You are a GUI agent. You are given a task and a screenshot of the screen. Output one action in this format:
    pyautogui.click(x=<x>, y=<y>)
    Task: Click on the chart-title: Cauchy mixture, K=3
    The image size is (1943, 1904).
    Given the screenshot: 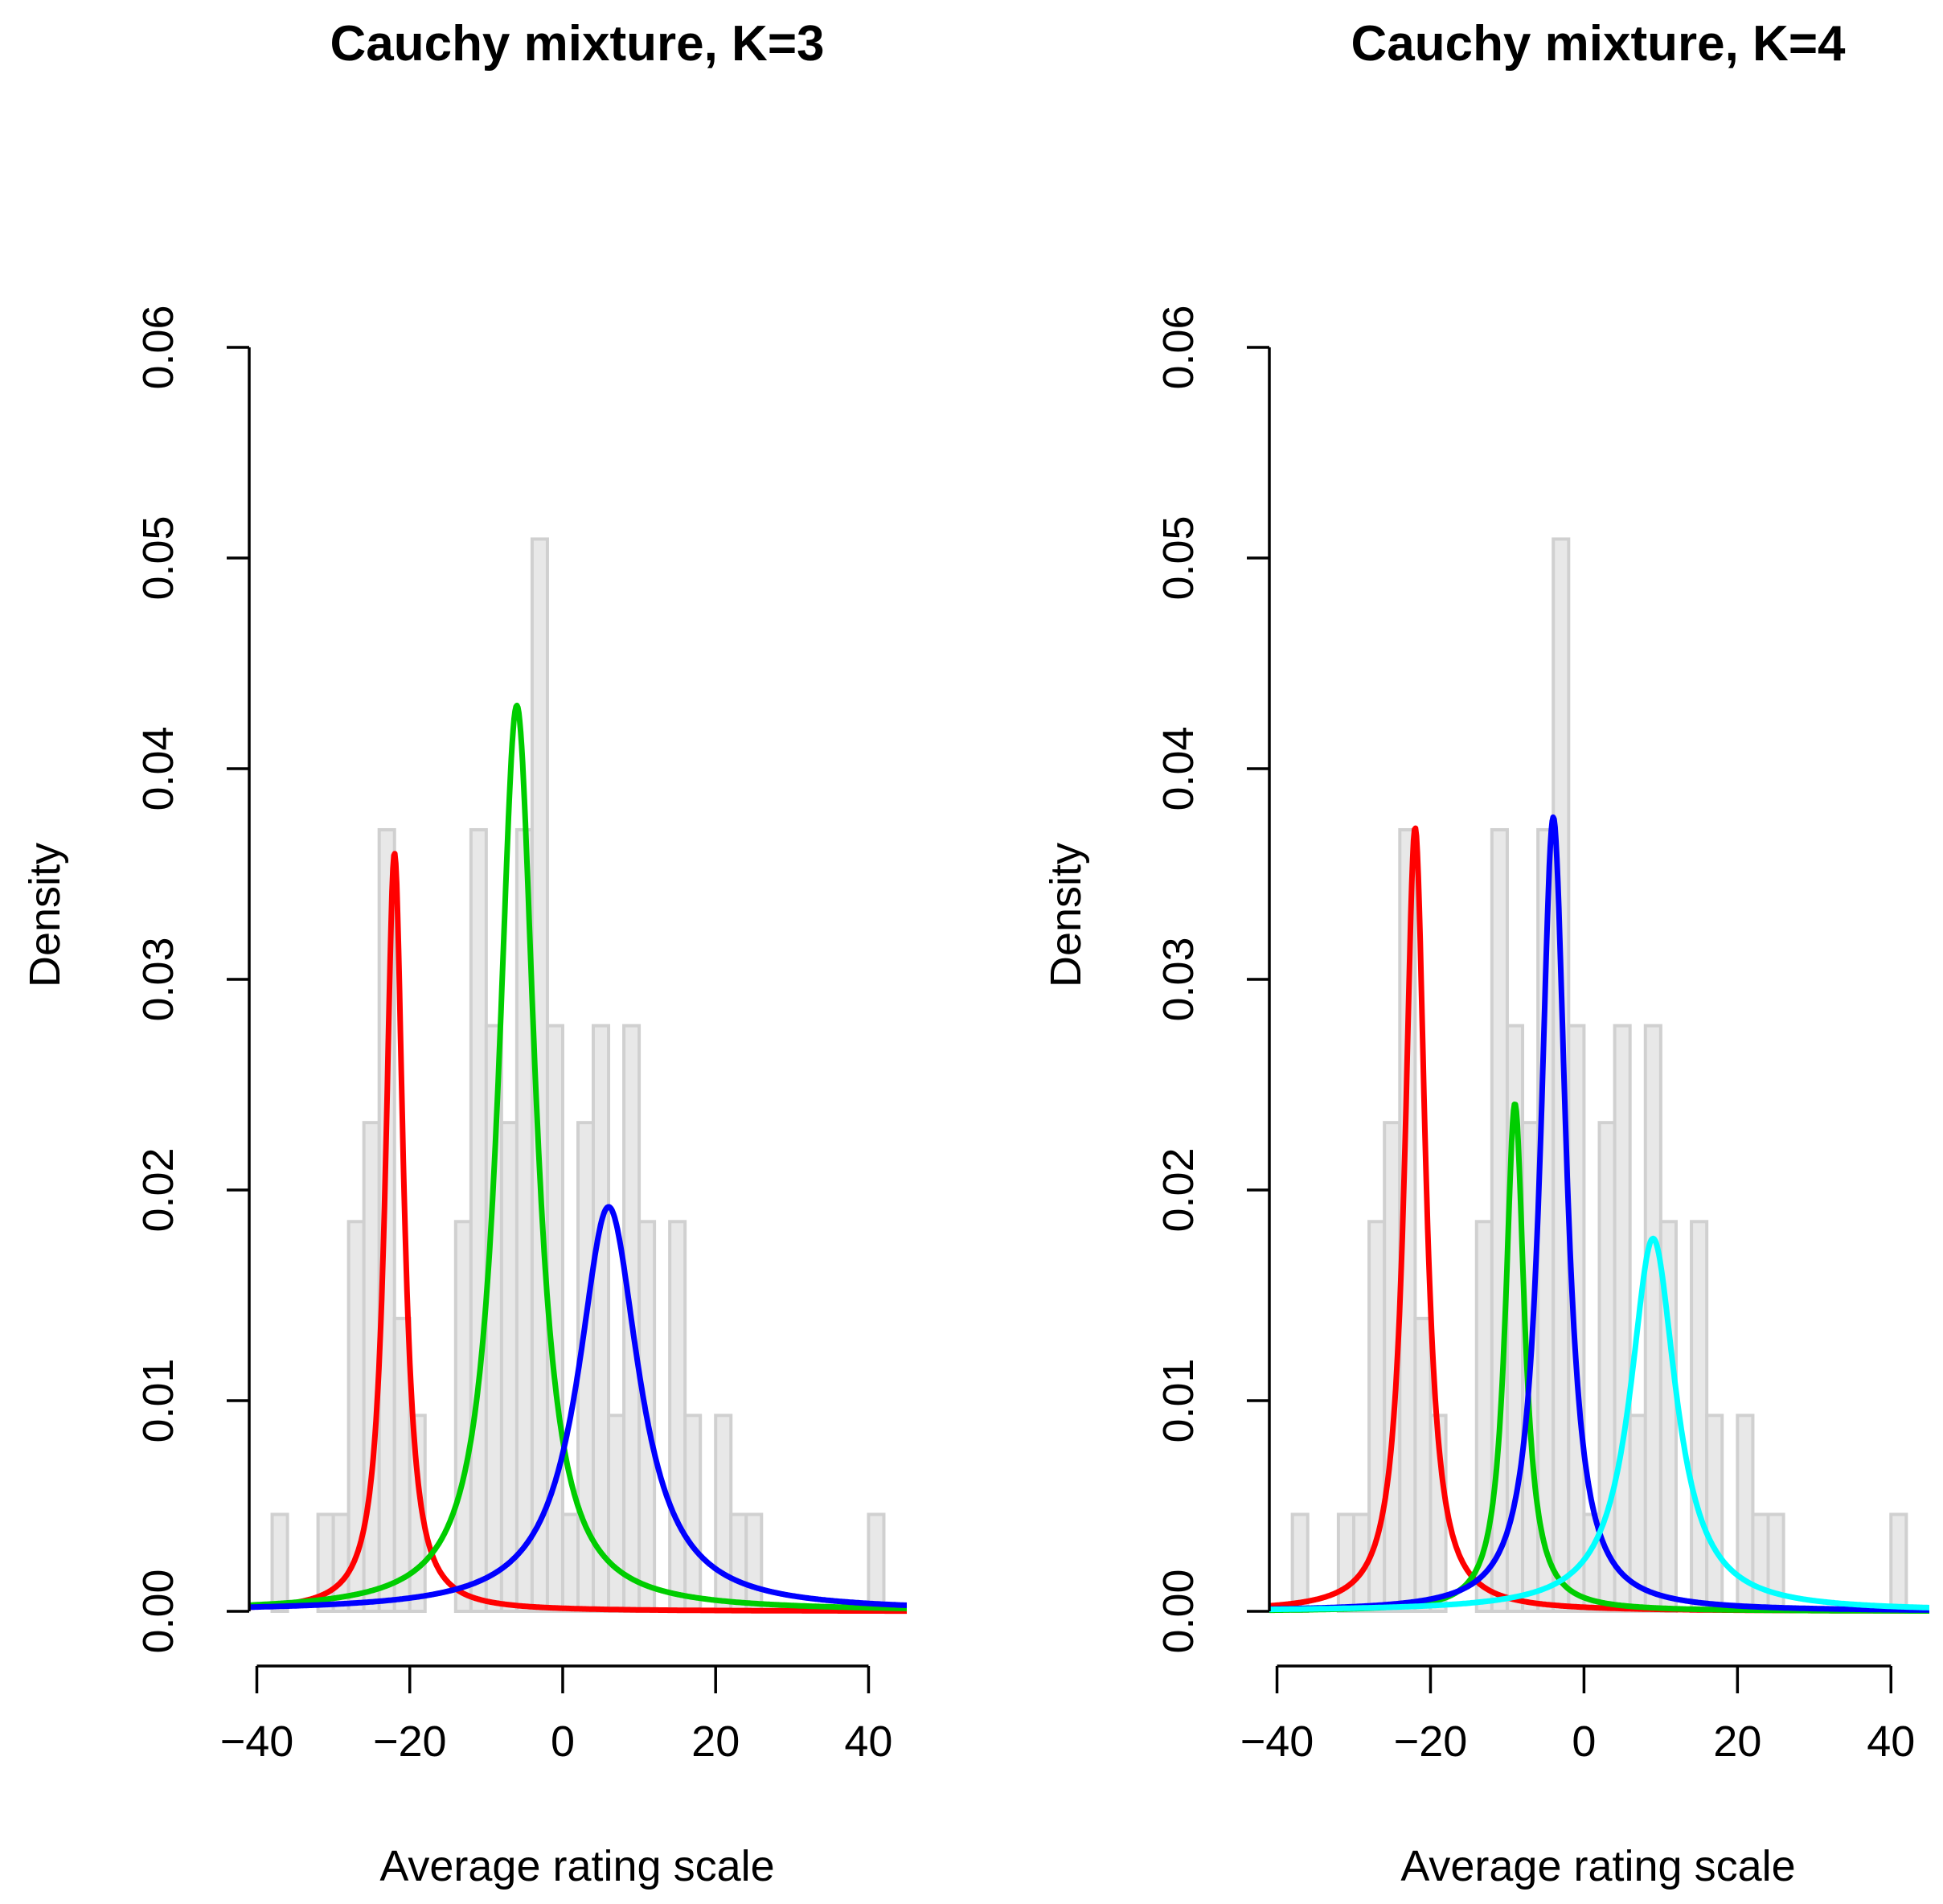 What is the action you would take?
    pyautogui.click(x=577, y=44)
    